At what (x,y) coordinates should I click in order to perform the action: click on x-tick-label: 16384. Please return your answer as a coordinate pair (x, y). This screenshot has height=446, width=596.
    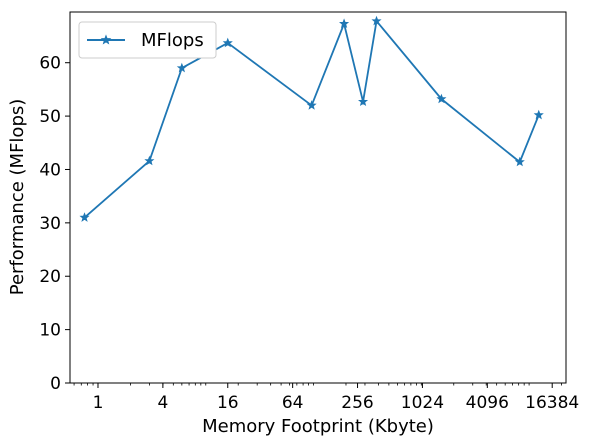
    Looking at the image, I should click on (552, 403).